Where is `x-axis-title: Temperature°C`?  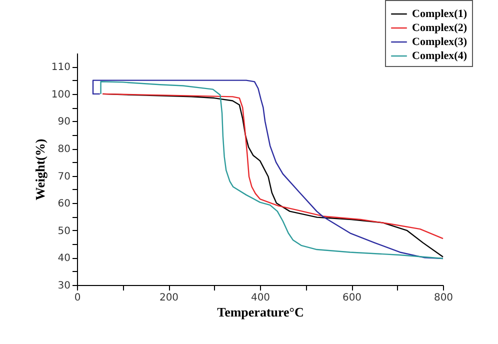 x-axis-title: Temperature°C is located at coordinates (260, 312).